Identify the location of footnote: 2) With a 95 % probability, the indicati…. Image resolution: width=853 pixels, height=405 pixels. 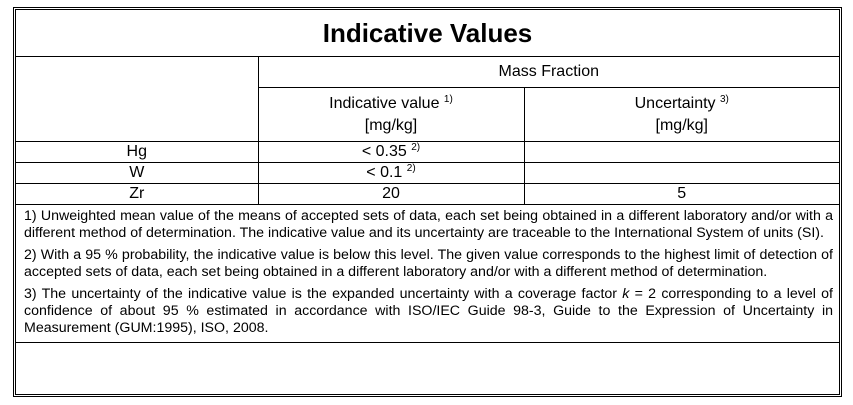
(428, 263).